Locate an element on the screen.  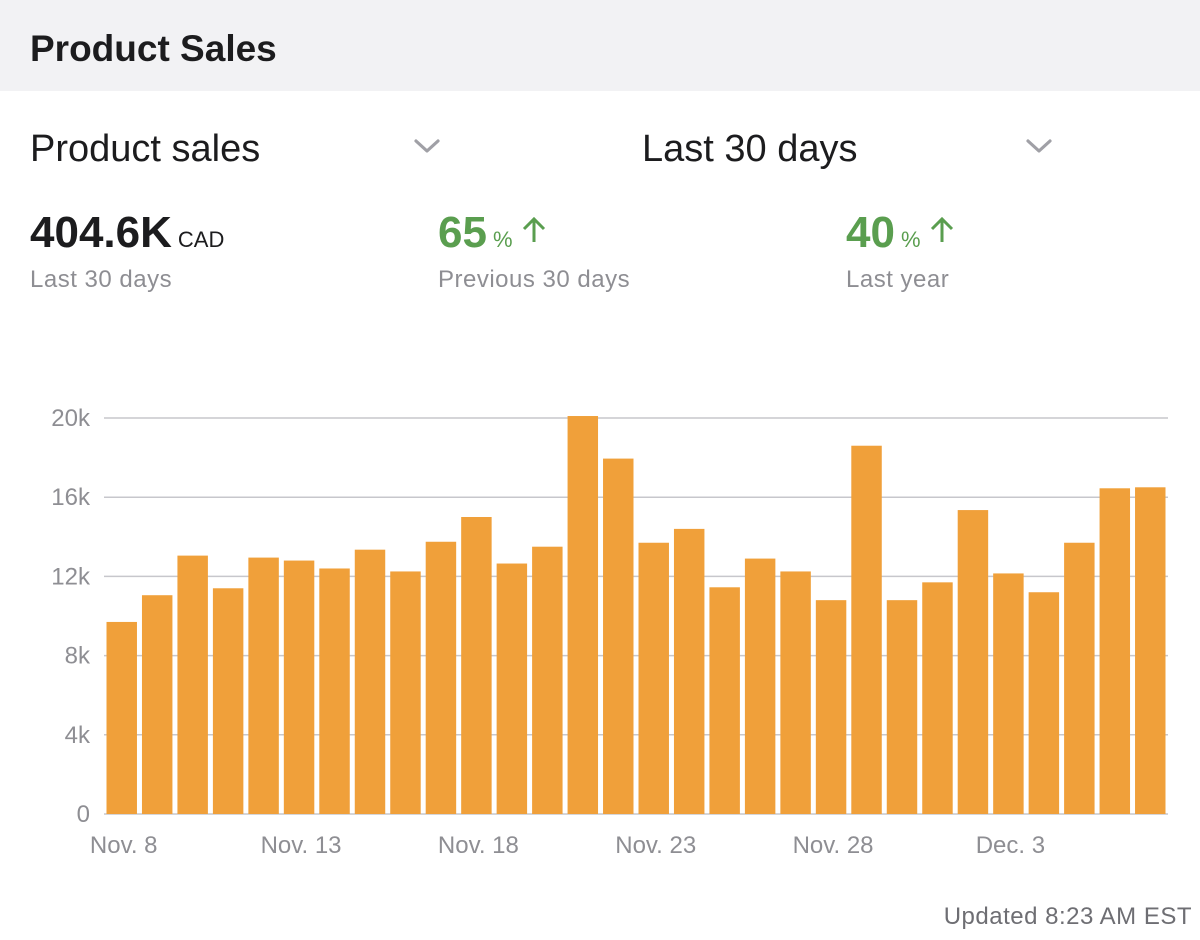
stat-last-year: 40% Last year is located at coordinates (901, 251).